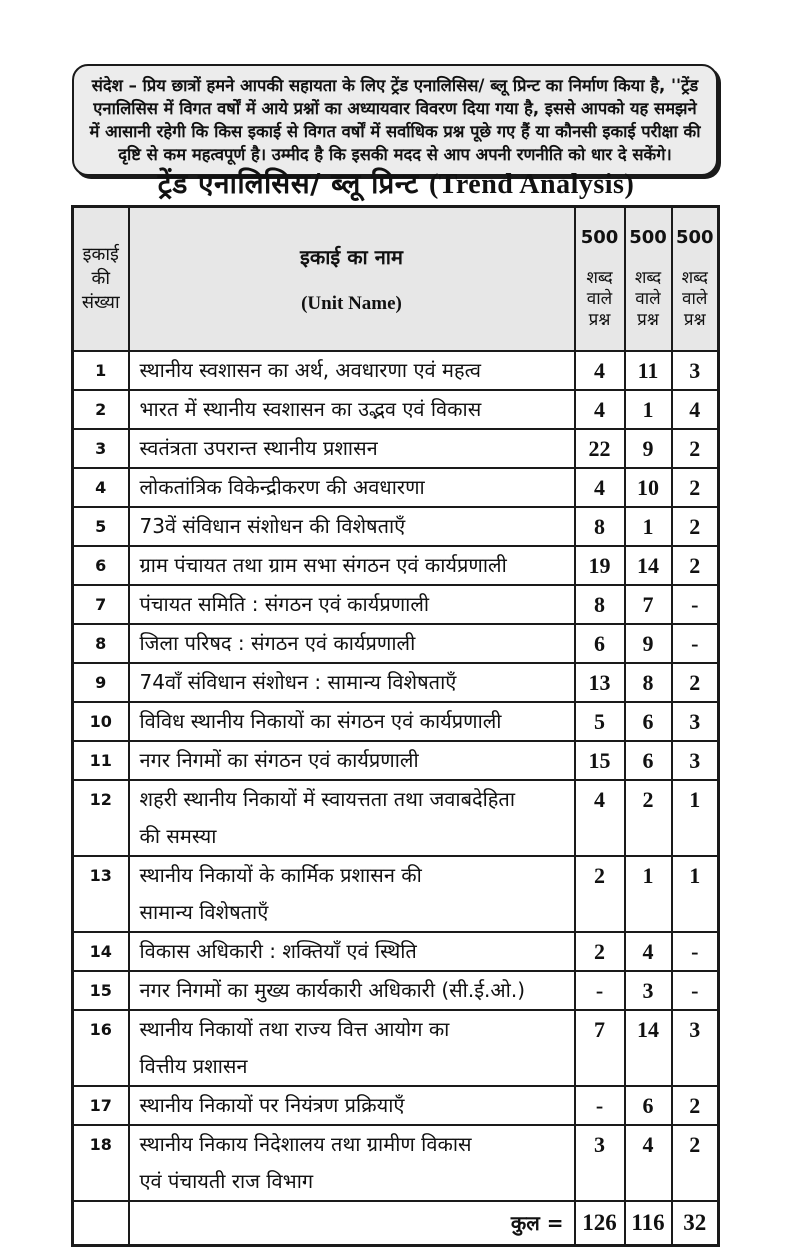 Image resolution: width=792 pixels, height=1247 pixels. What do you see at coordinates (599, 565) in the screenshot?
I see `q-value-cell-1: 19` at bounding box center [599, 565].